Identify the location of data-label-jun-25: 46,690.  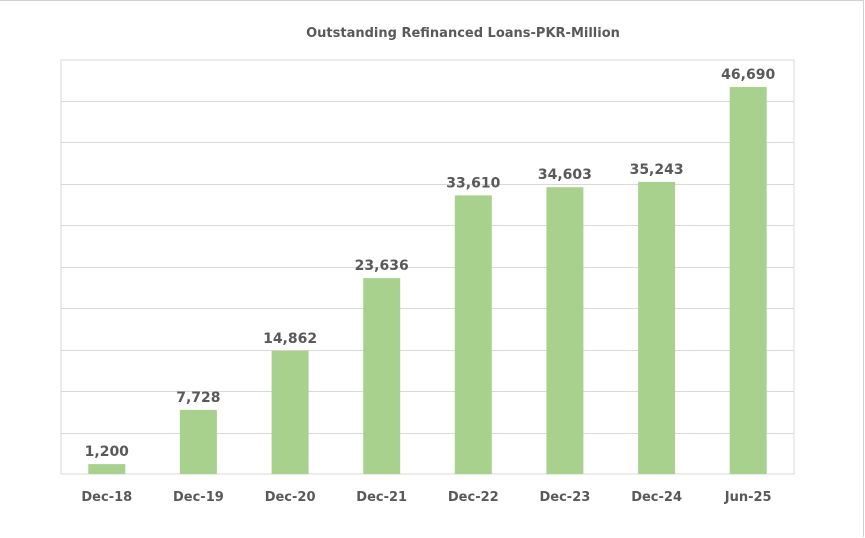
(748, 75).